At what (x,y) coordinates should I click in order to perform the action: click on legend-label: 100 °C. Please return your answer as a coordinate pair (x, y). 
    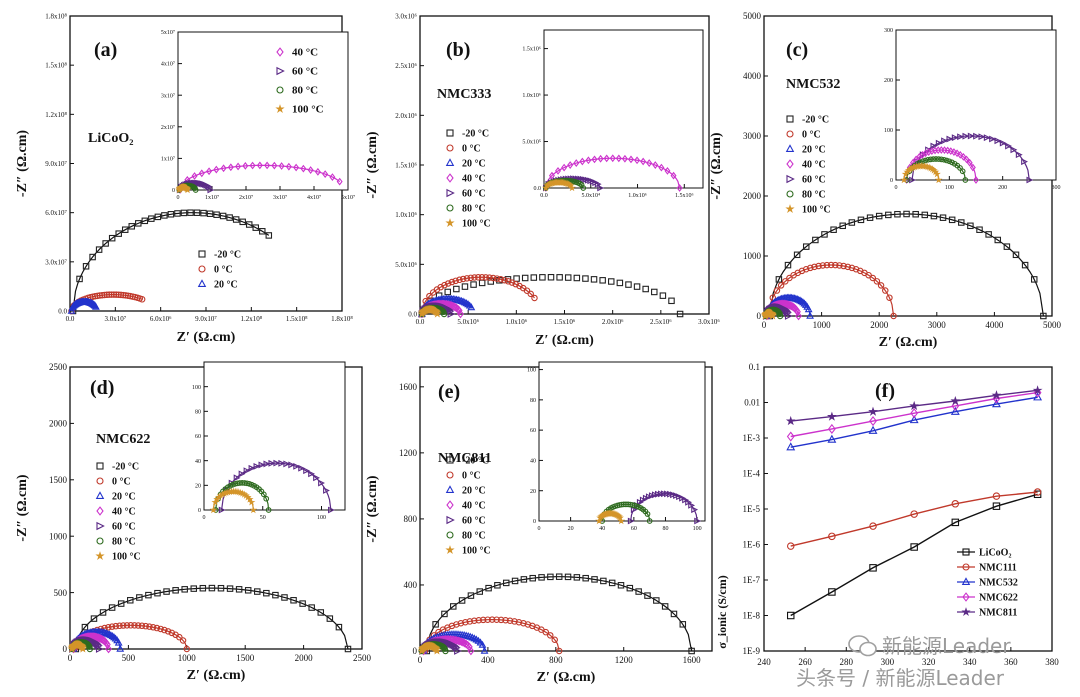
    Looking at the image, I should click on (476, 224).